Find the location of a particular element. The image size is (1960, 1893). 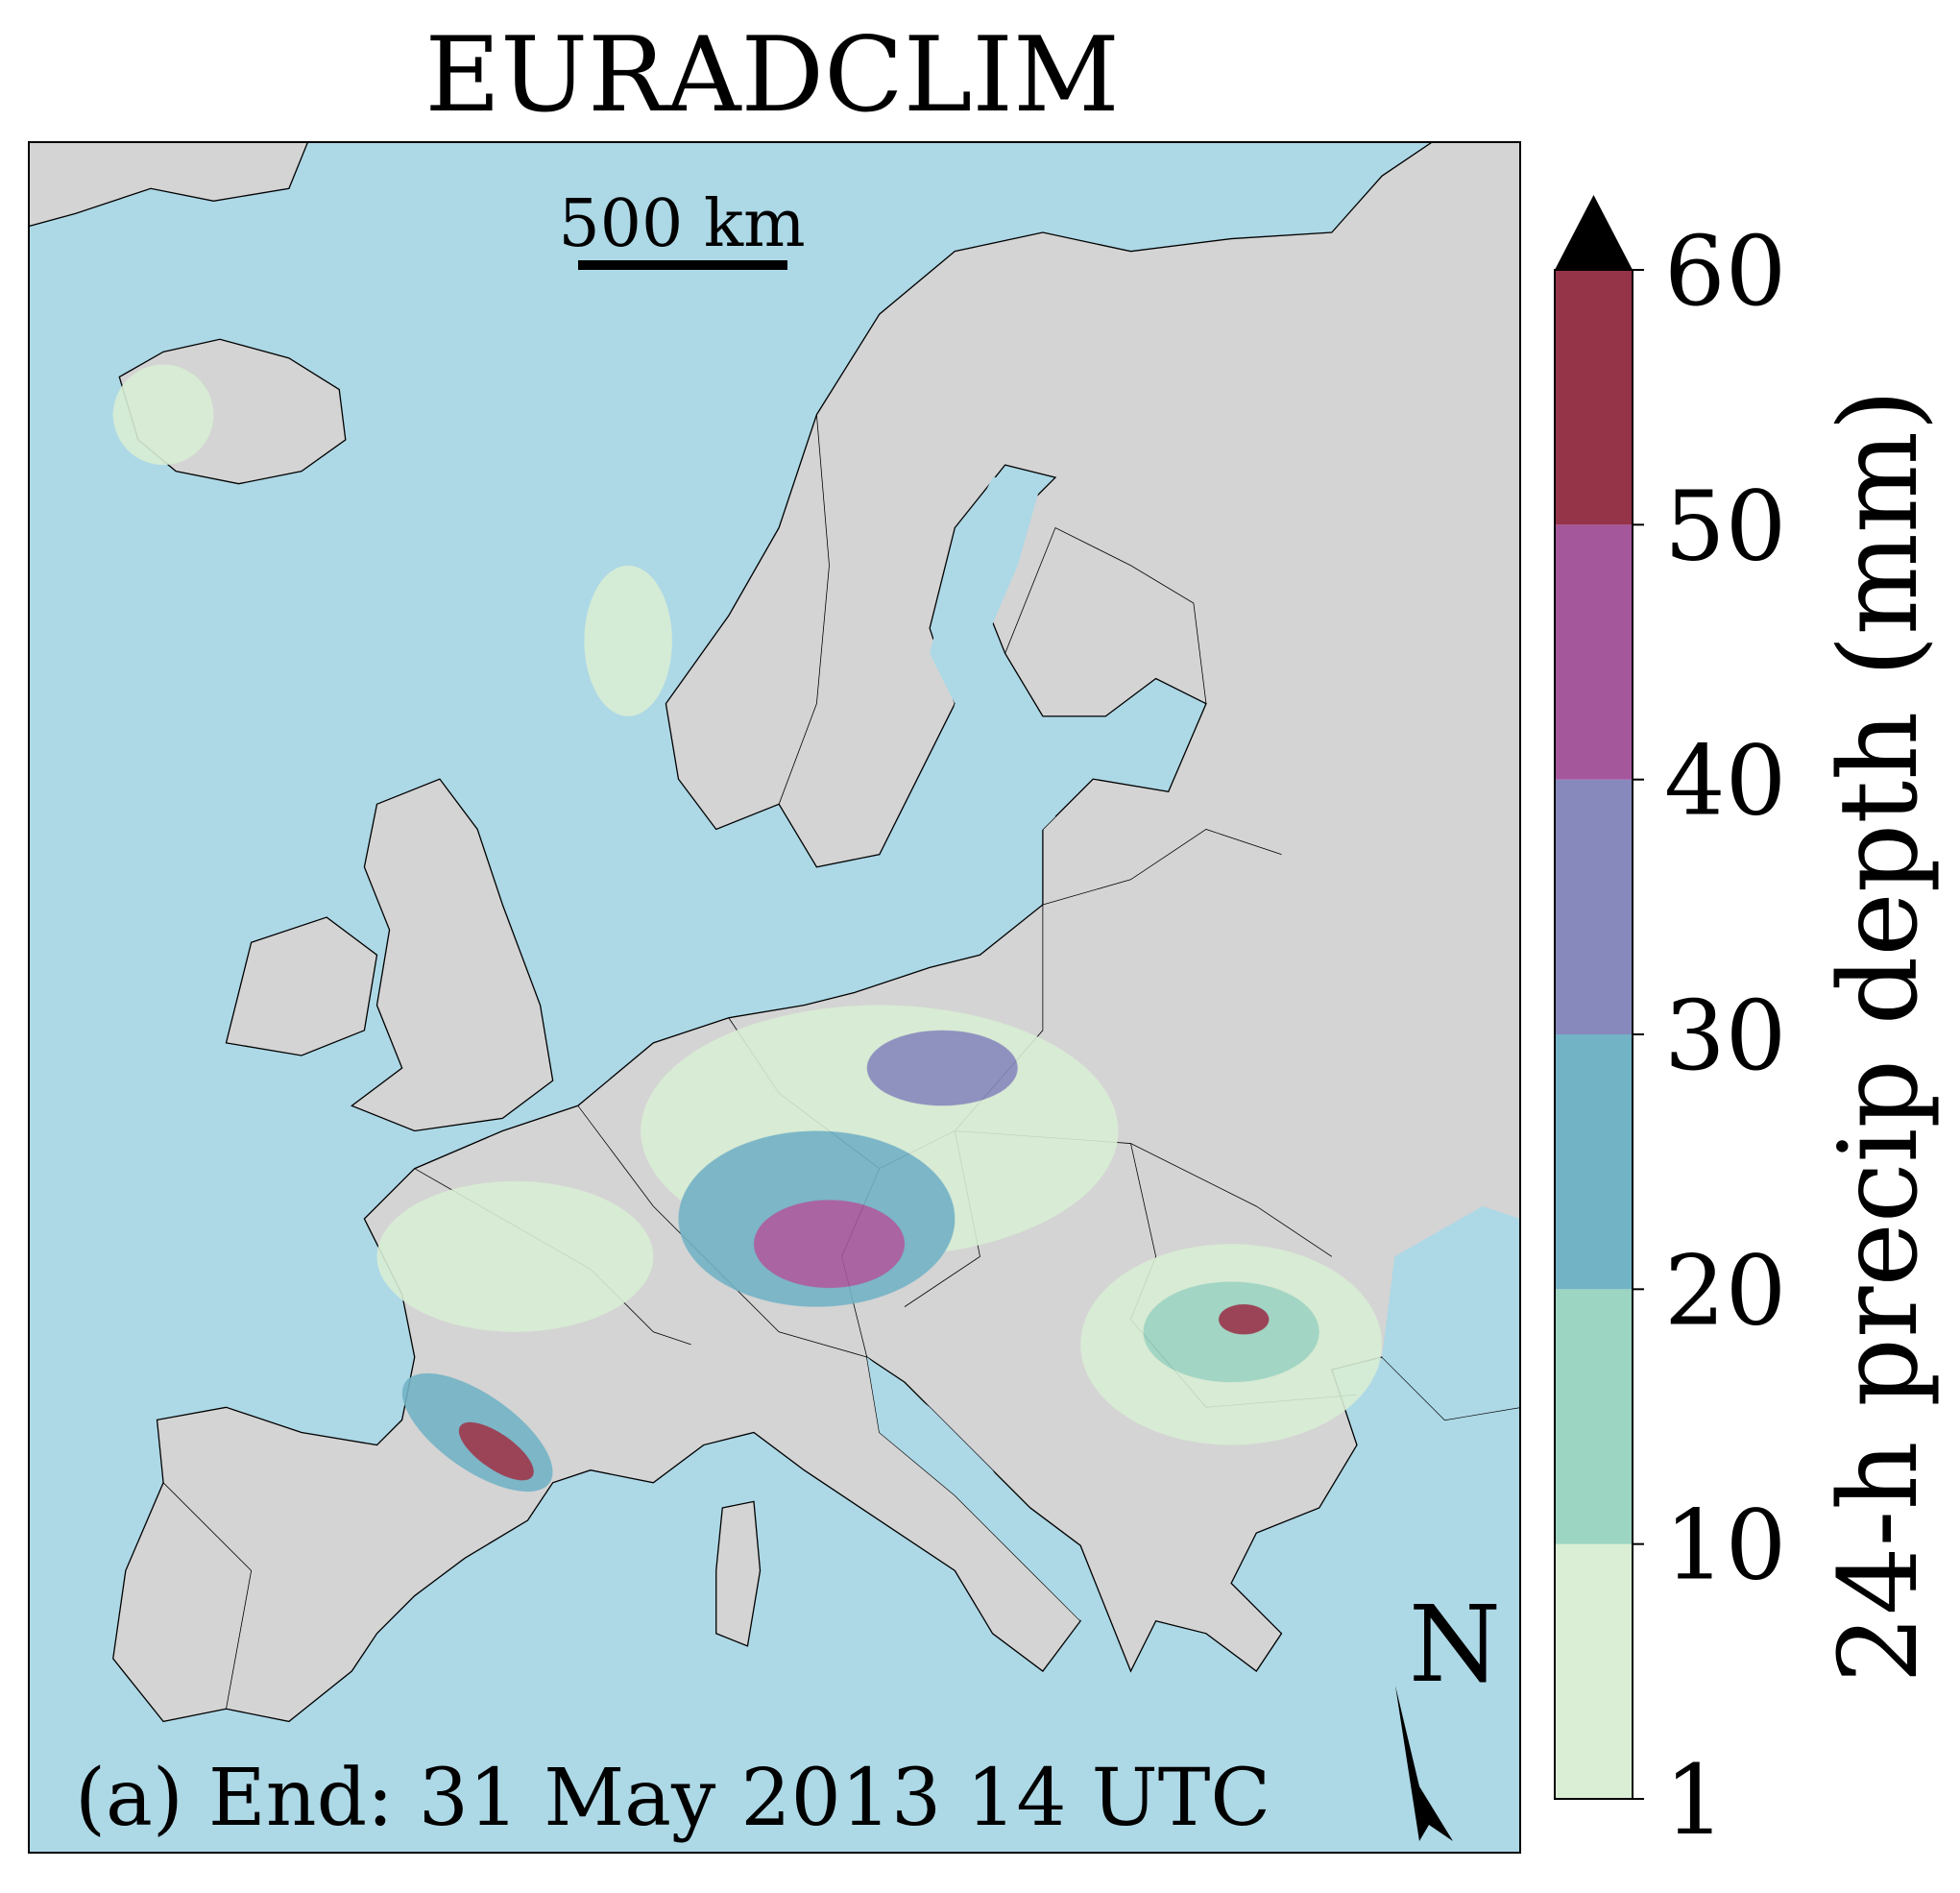

scale-bar-label: 500 km is located at coordinates (681, 224).